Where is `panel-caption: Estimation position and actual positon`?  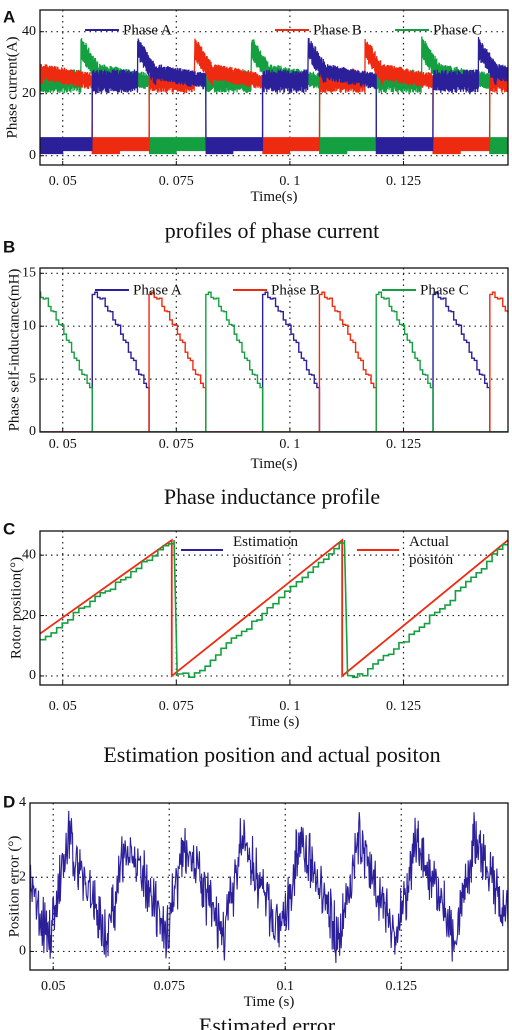 panel-caption: Estimation position and actual positon is located at coordinates (271, 754).